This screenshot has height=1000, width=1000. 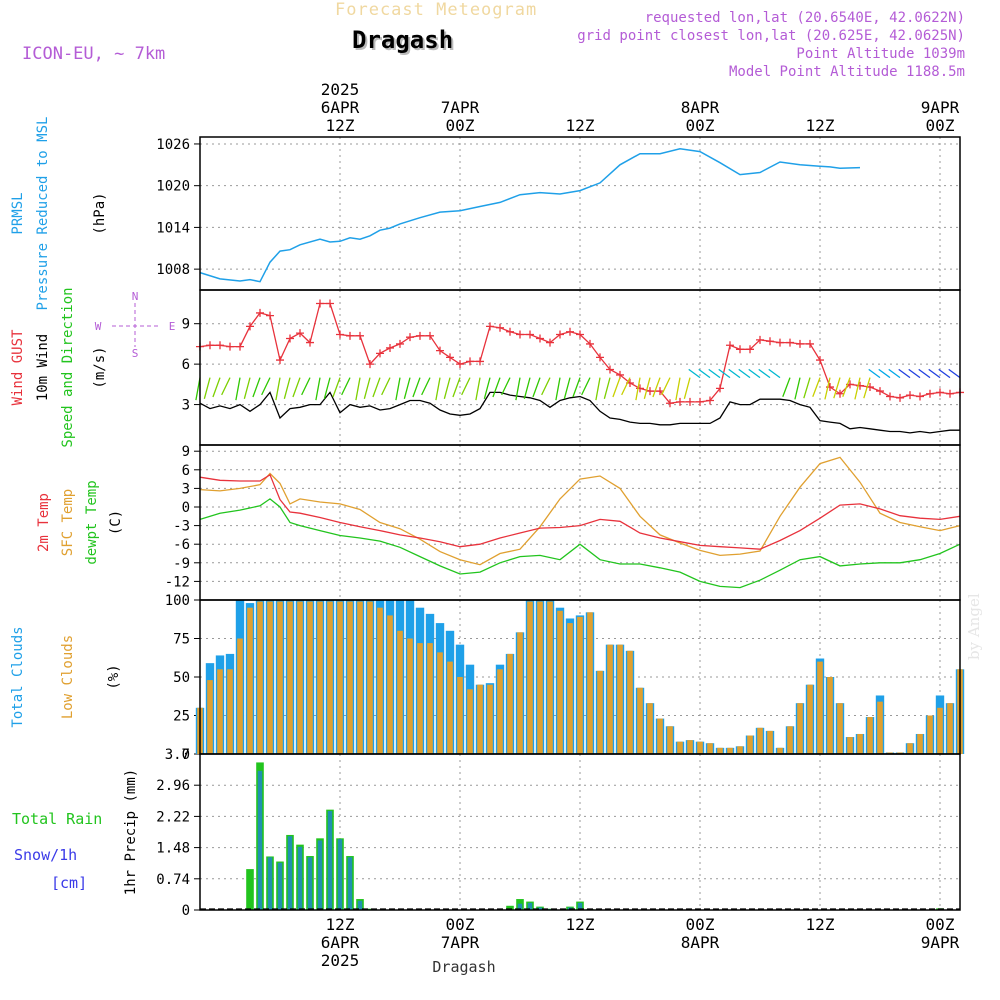 What do you see at coordinates (186, 452) in the screenshot?
I see `y-tick-label: 9` at bounding box center [186, 452].